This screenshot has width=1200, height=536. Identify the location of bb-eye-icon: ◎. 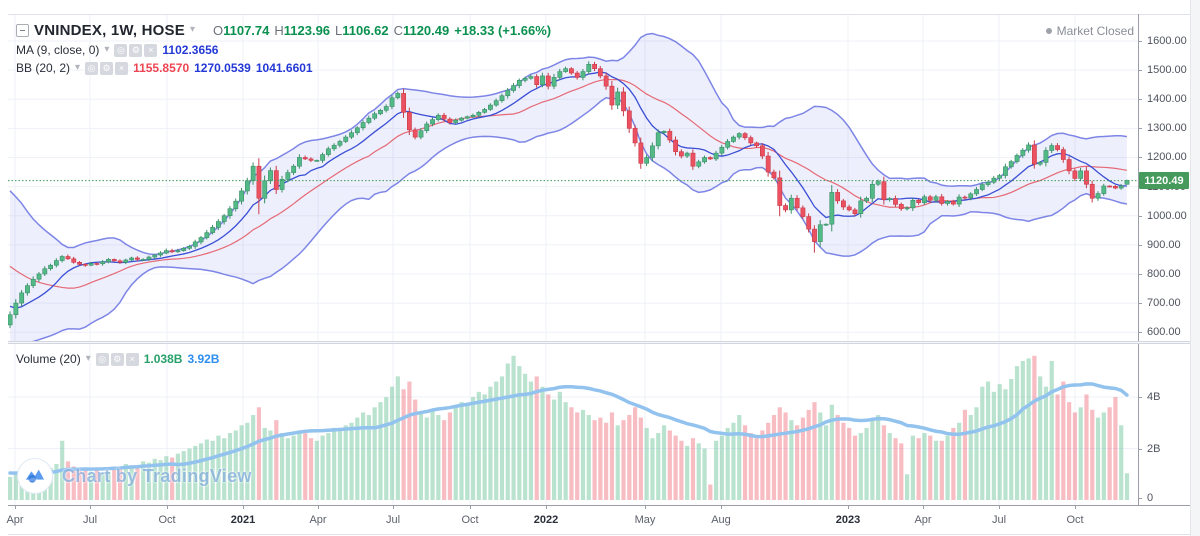
(92, 68).